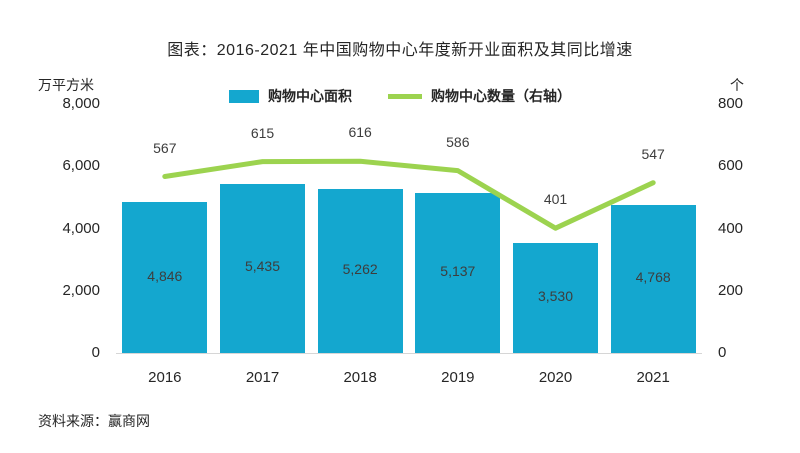 This screenshot has height=453, width=800. I want to click on left-axis-tick: 4,000, so click(81, 228).